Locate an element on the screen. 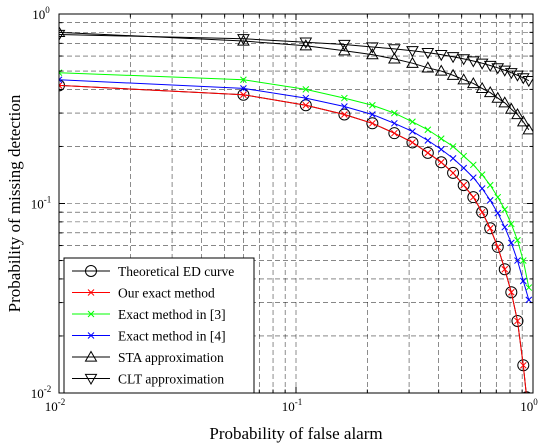  legend-box is located at coordinates (159, 325).